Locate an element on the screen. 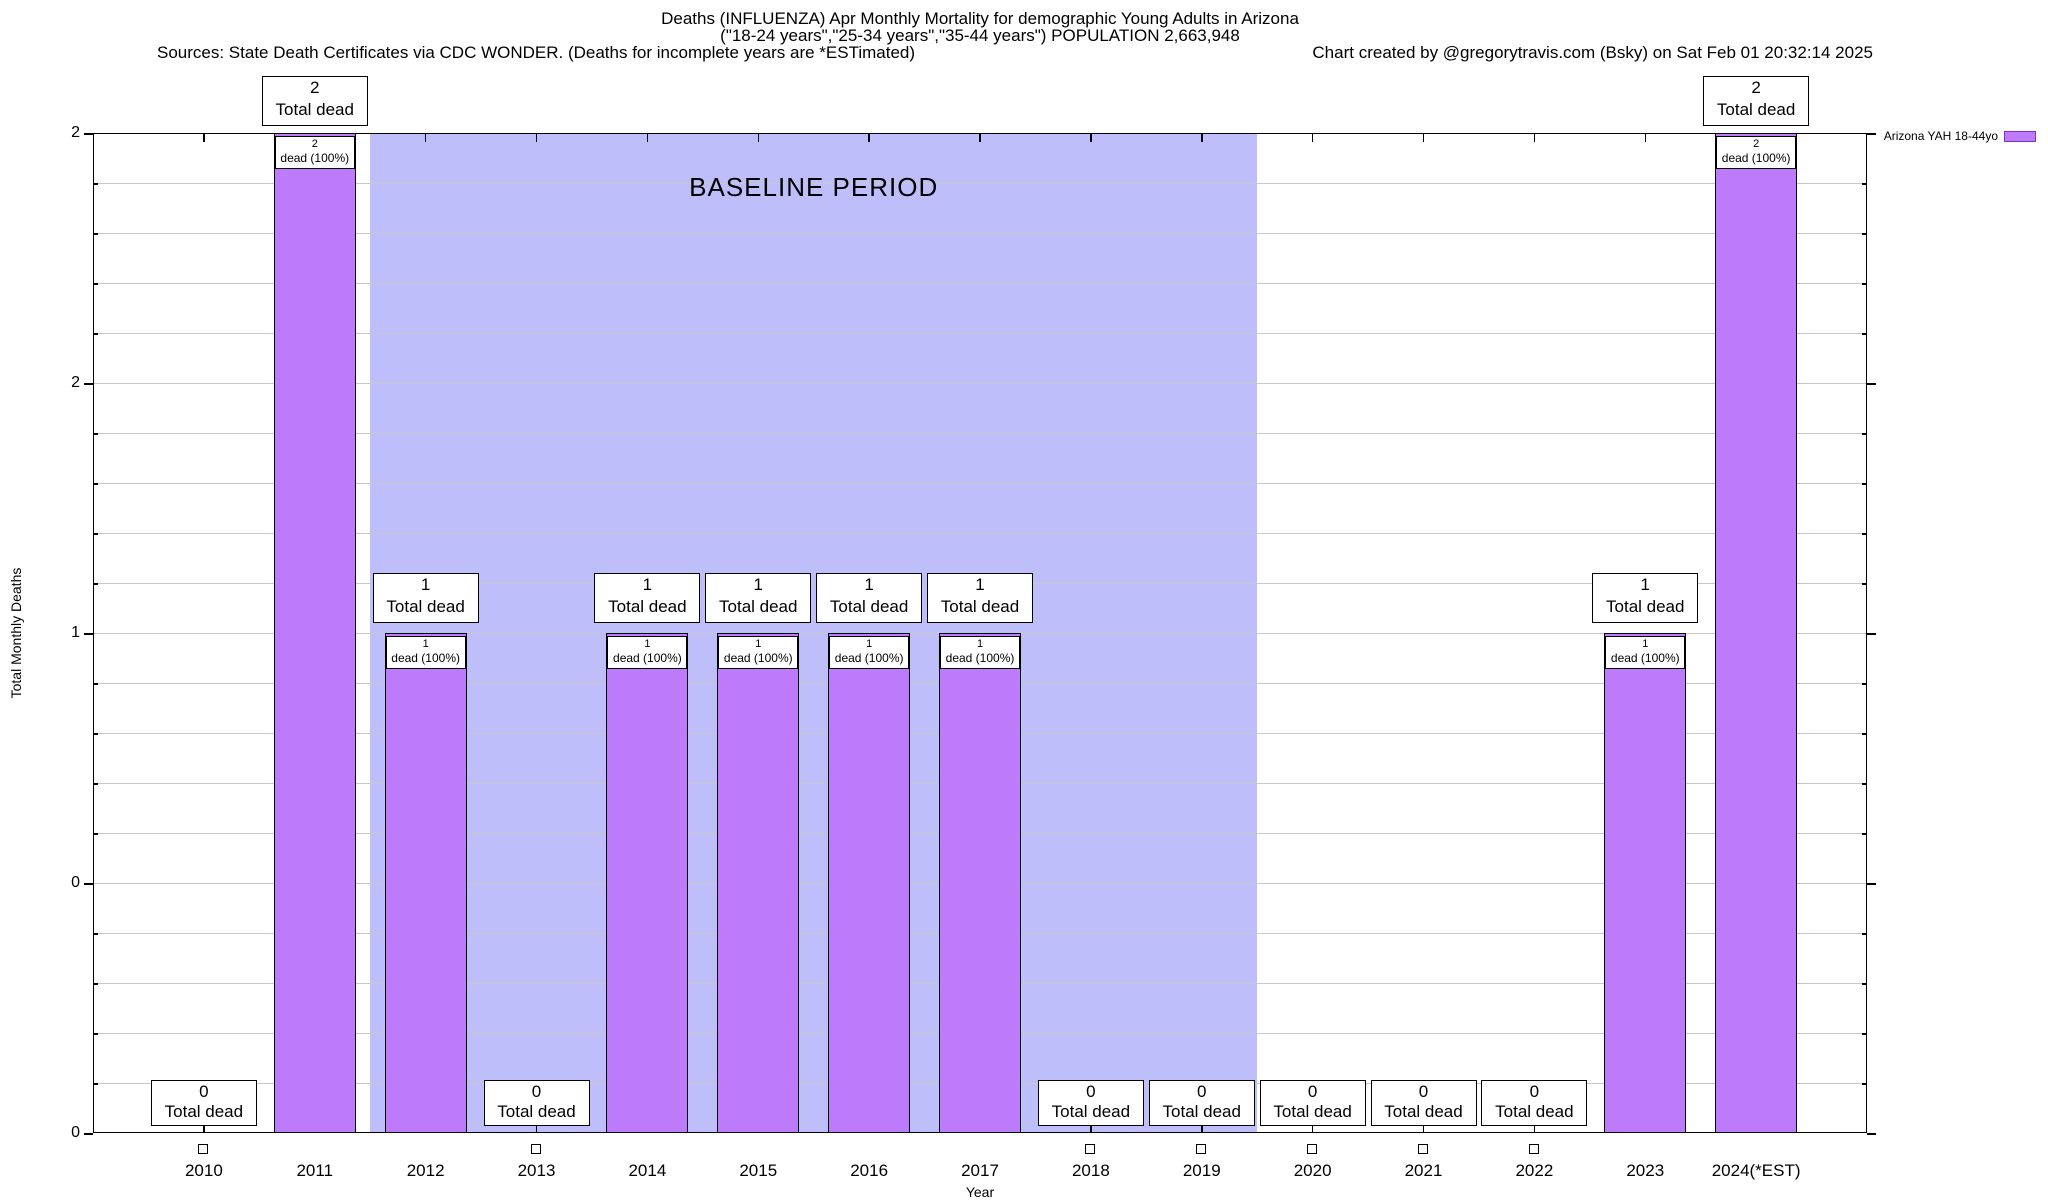 The height and width of the screenshot is (1200, 2048). zero-marker-2018 is located at coordinates (1090, 1149).